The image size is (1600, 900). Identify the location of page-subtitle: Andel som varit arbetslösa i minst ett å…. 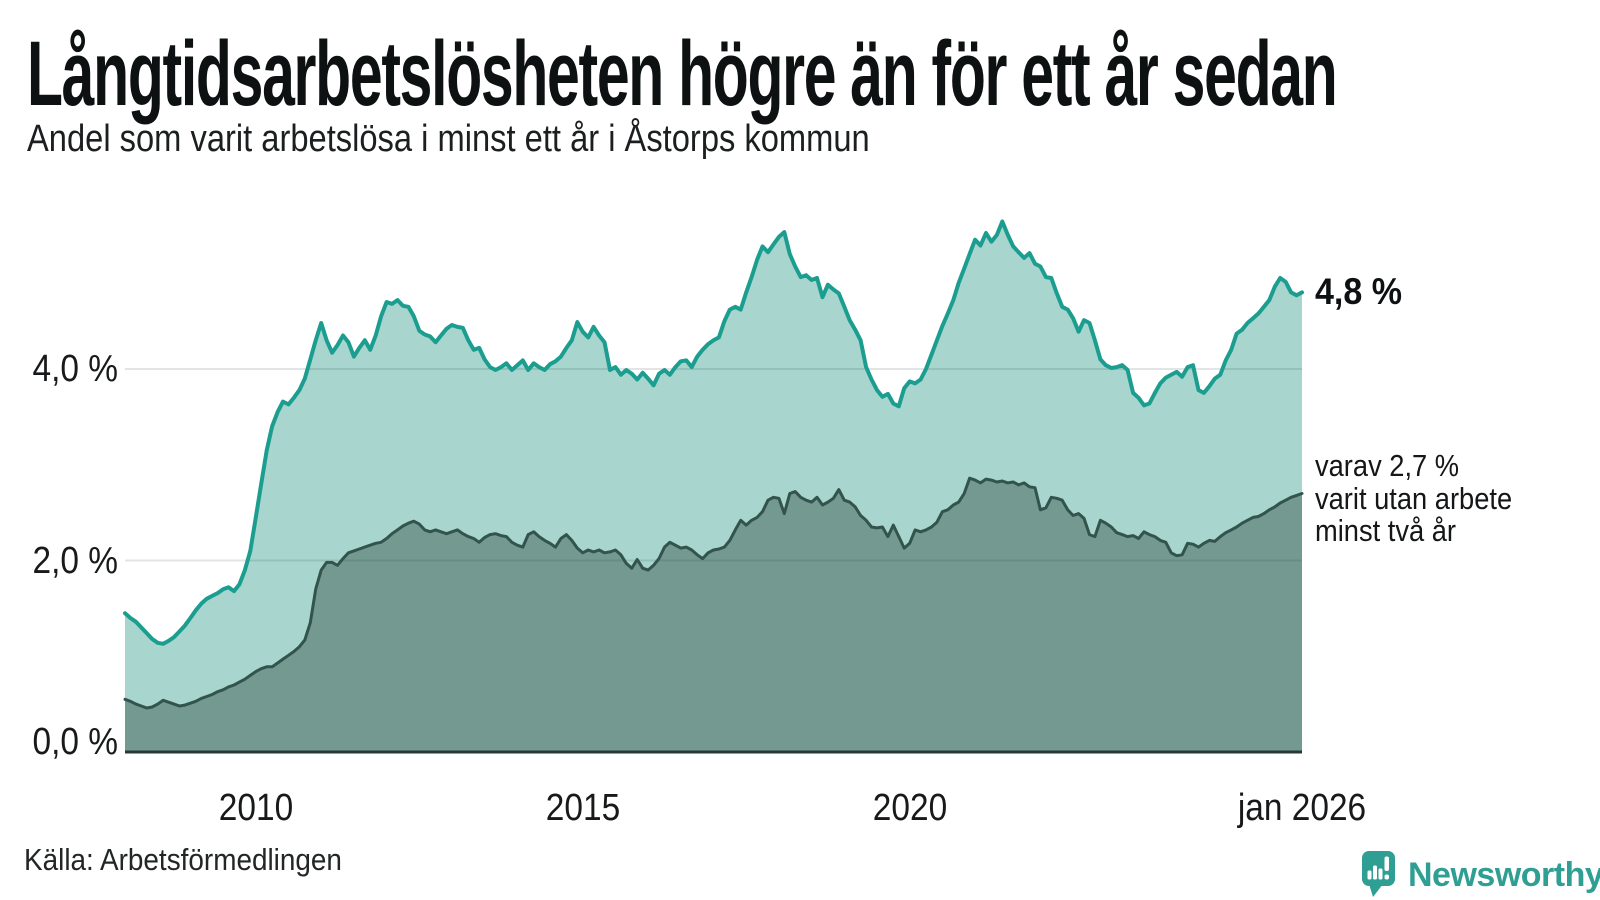
(517, 139).